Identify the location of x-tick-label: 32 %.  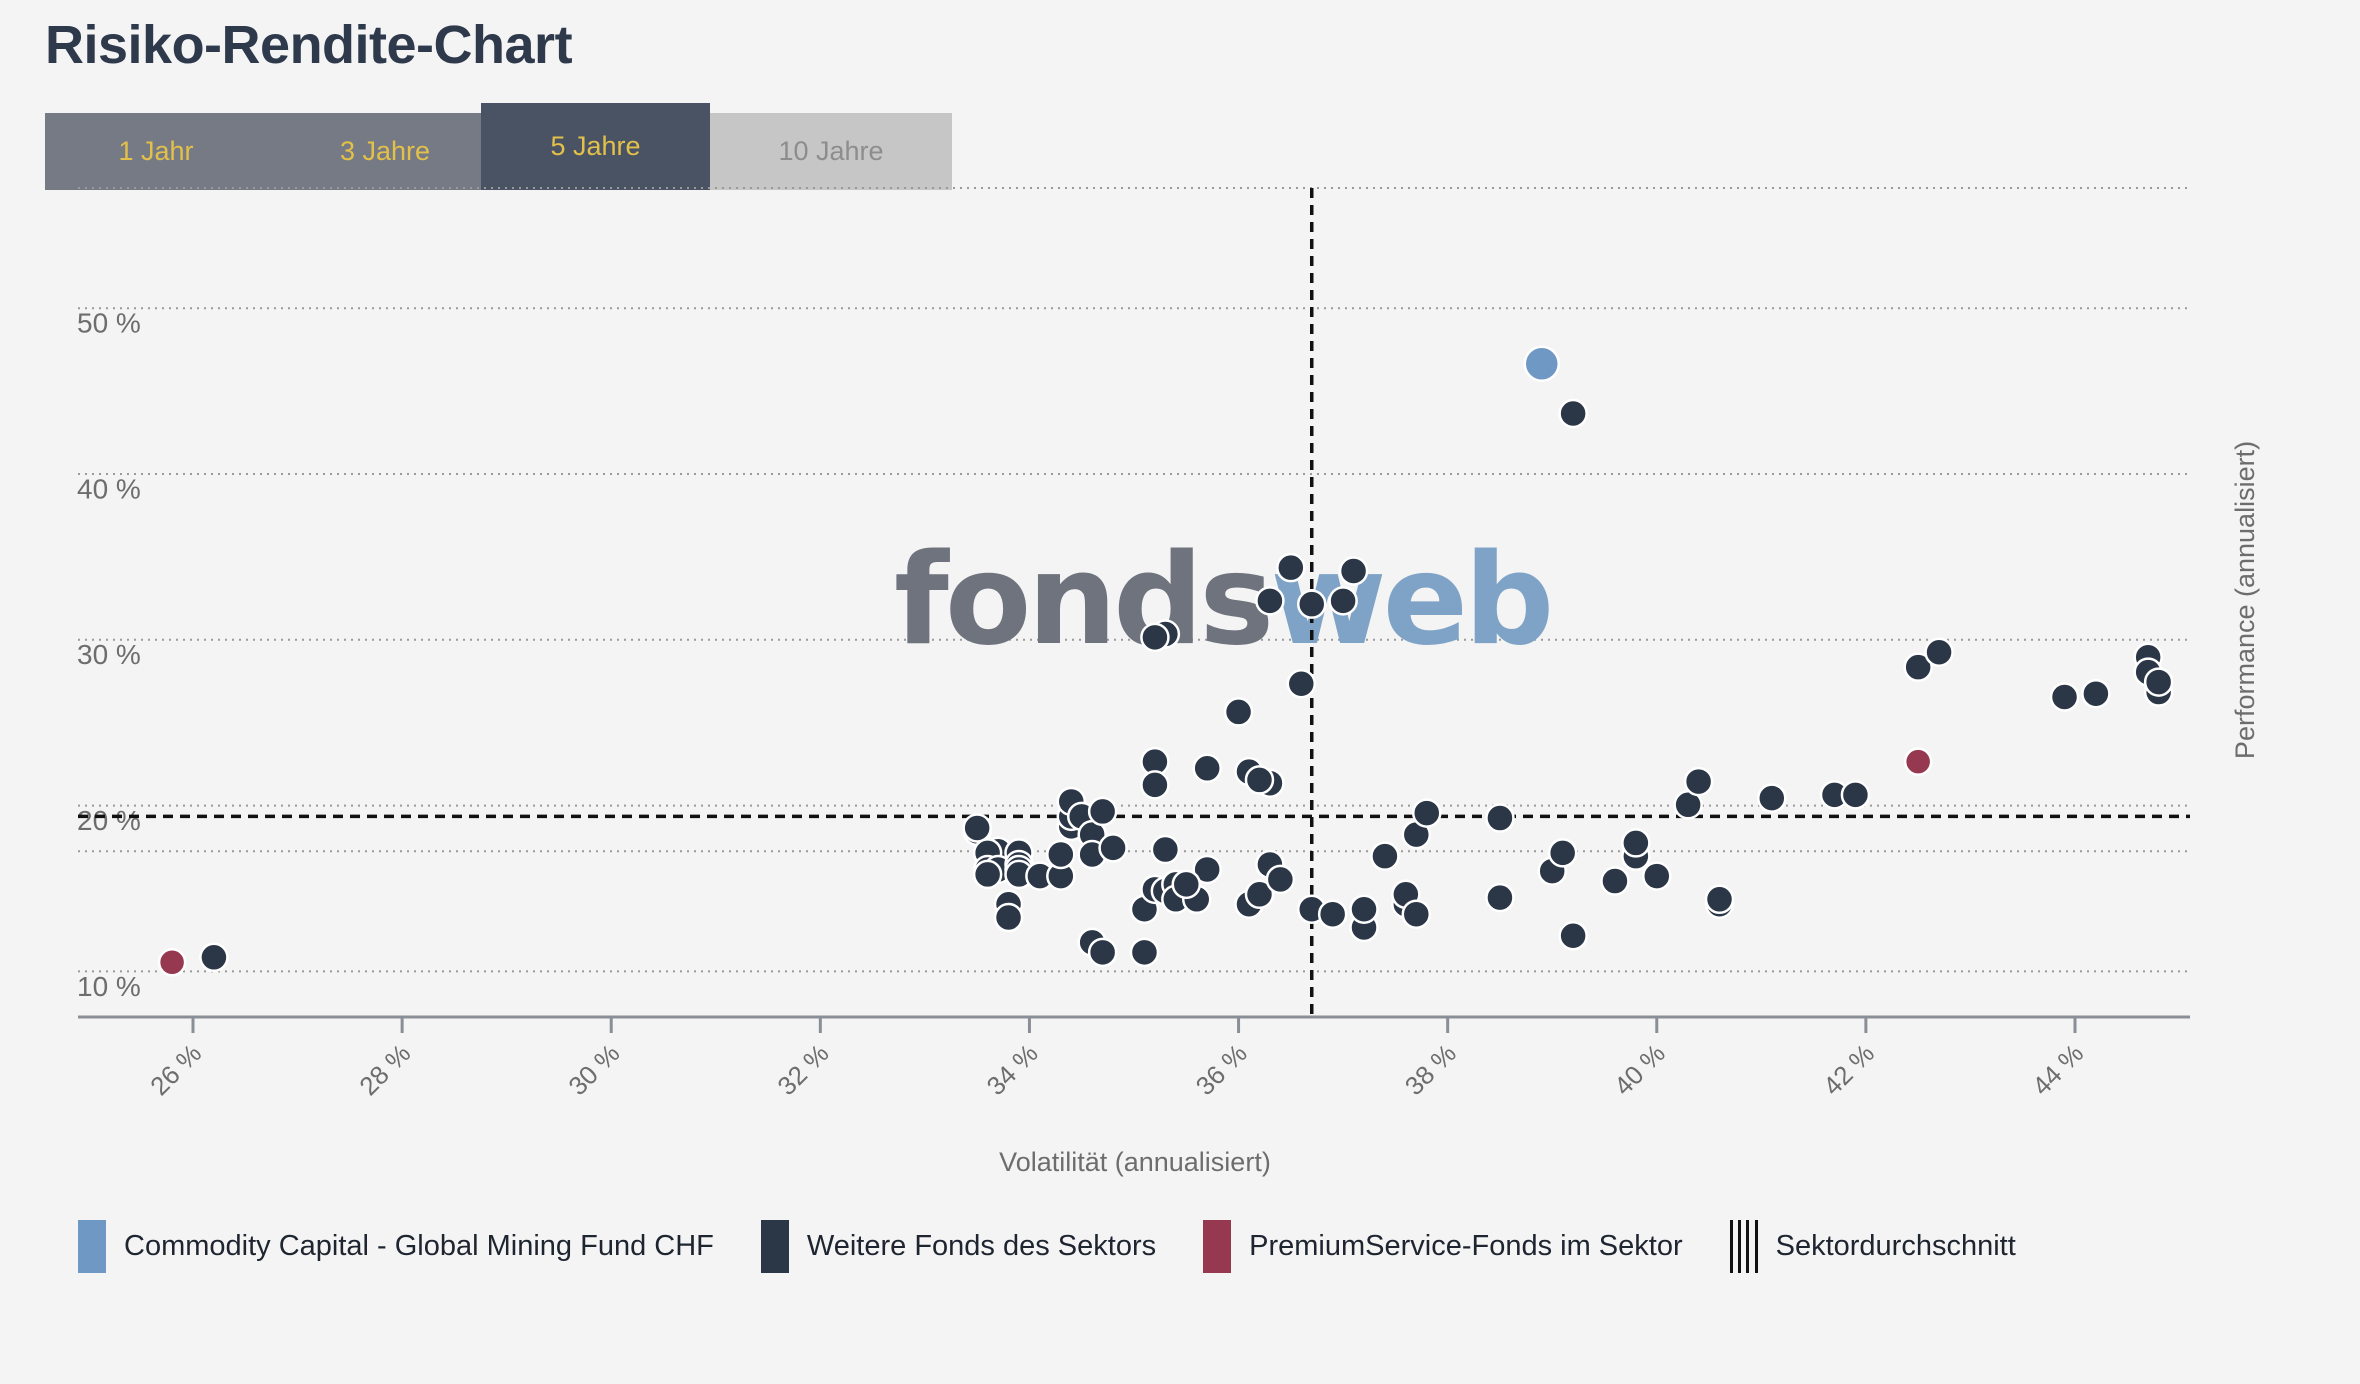
(802, 1069).